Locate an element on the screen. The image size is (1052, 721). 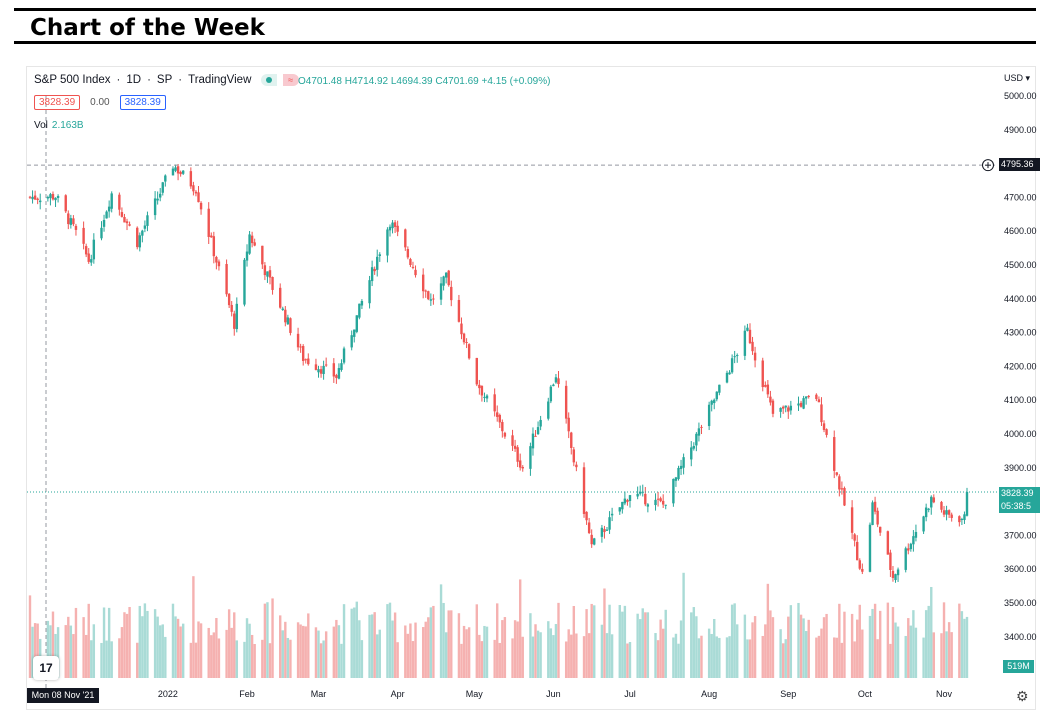
currency-selector: USD ▾ is located at coordinates (1017, 78).